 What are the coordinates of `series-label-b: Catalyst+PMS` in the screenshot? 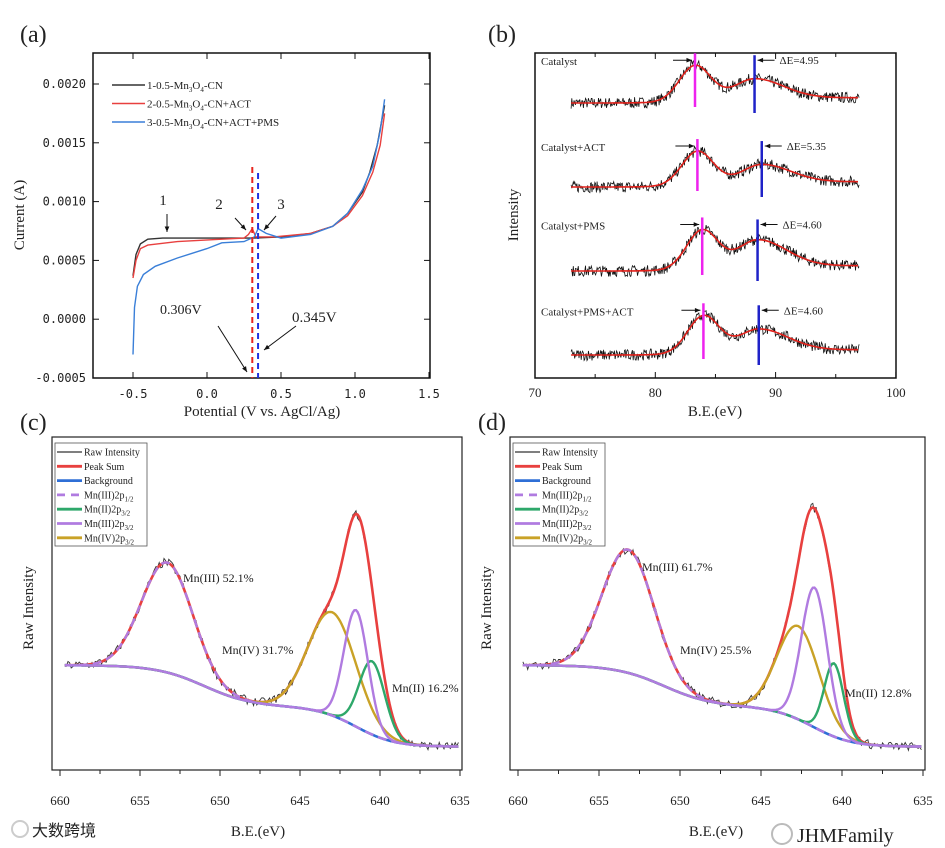 It's located at (573, 226).